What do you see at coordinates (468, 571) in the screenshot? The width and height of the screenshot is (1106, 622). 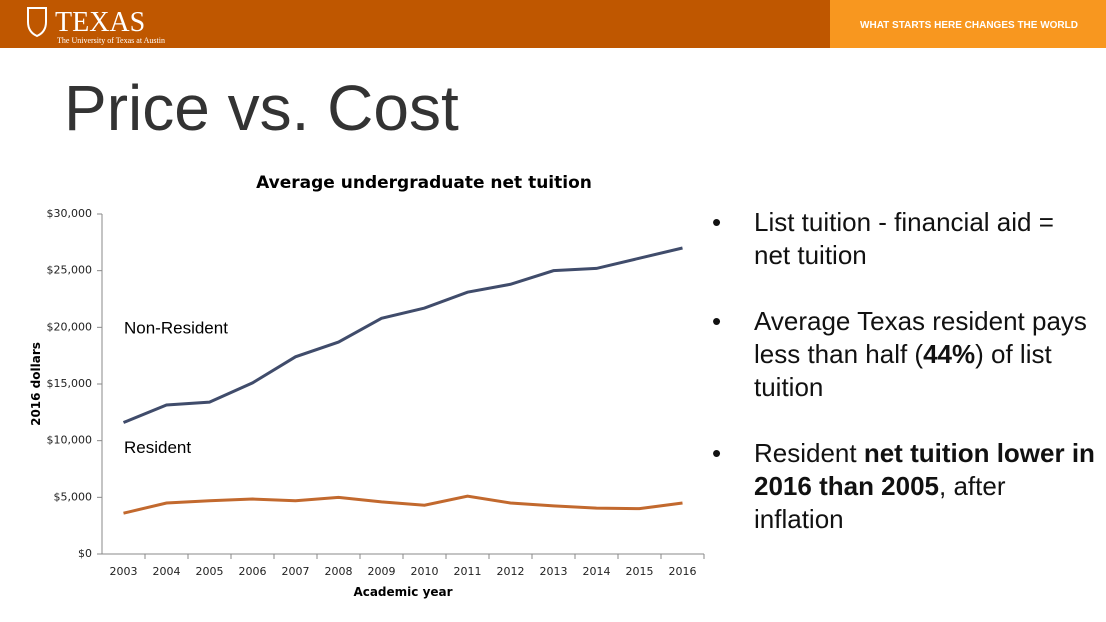 I see `x-tick-label: 2011` at bounding box center [468, 571].